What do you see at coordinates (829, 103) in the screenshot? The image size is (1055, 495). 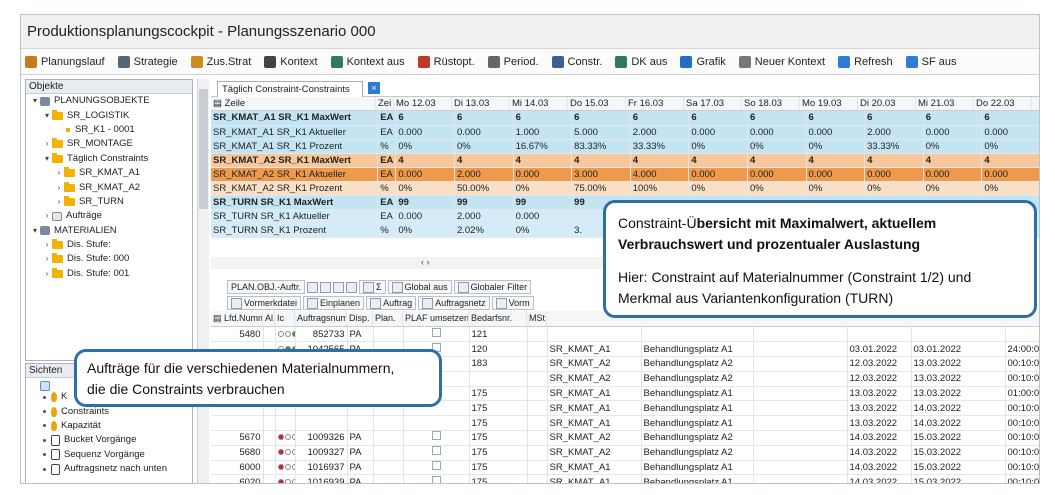 I see `grid-column-header: Mo 19.03` at bounding box center [829, 103].